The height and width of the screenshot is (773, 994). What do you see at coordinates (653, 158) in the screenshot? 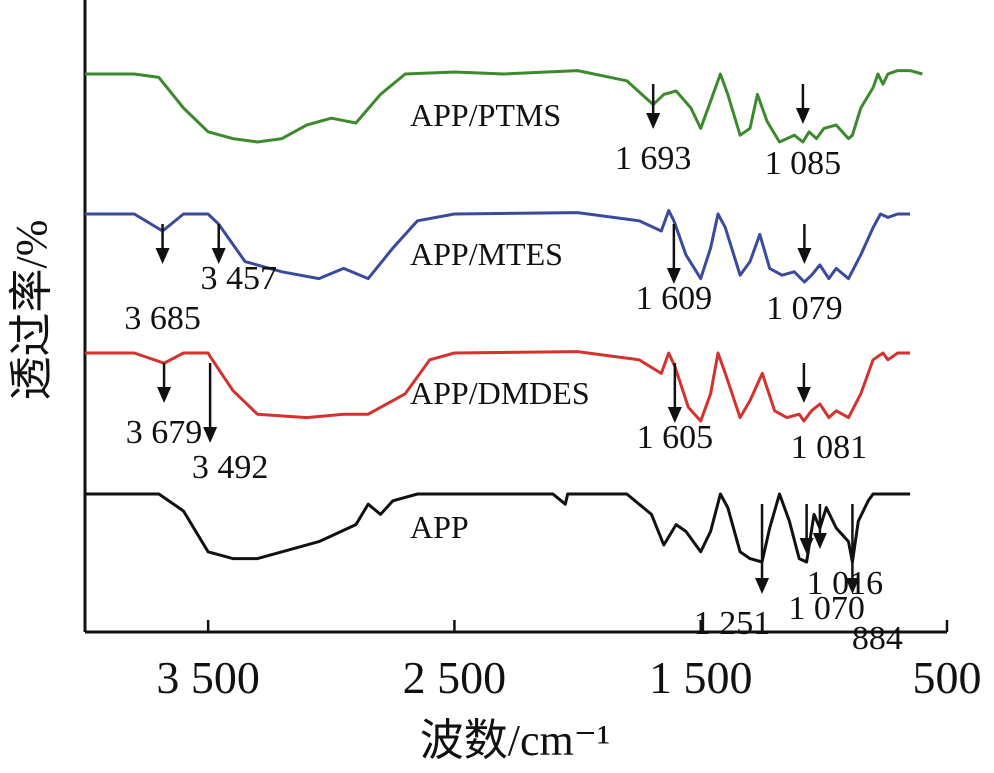
I see `peak-label: 1 693` at bounding box center [653, 158].